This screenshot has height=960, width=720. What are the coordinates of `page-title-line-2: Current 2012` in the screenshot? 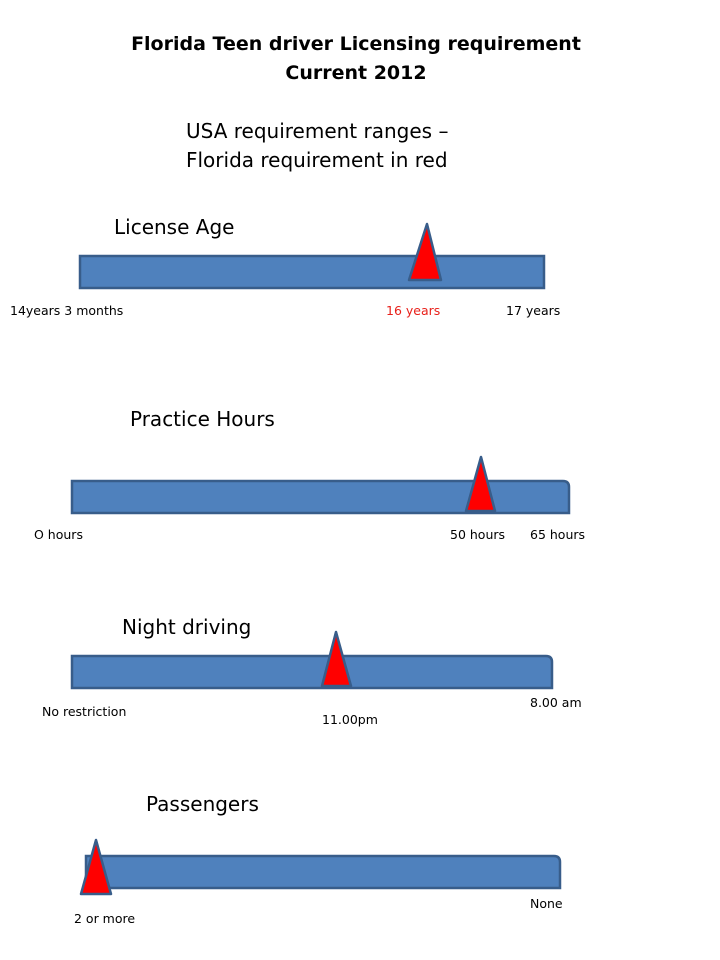 It's located at (356, 73).